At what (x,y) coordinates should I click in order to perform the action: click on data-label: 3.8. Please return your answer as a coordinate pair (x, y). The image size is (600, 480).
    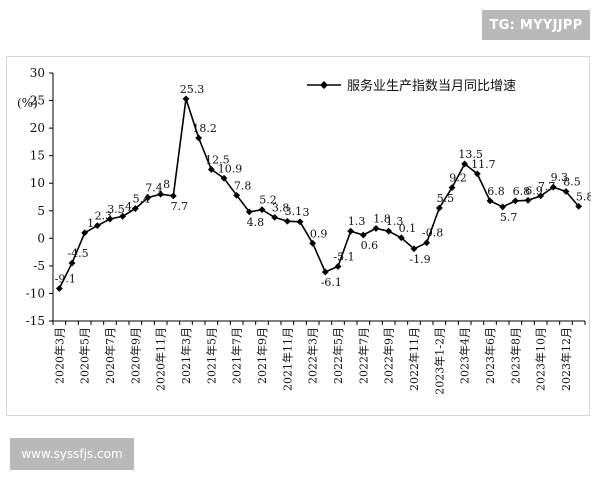
    Looking at the image, I should click on (281, 207).